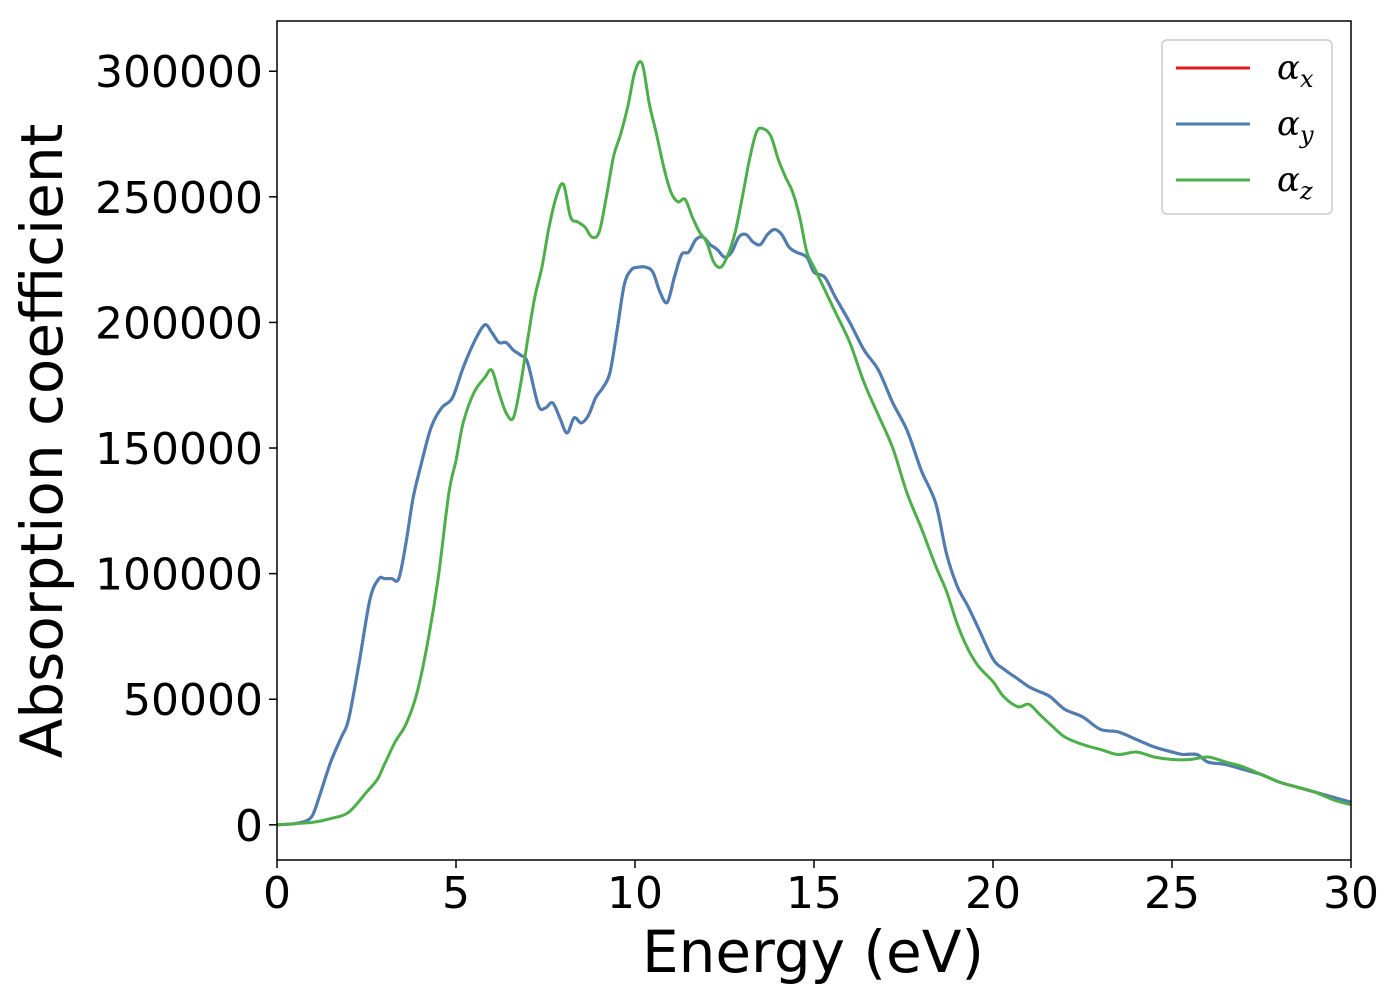 This screenshot has height=1000, width=1400. Describe the element at coordinates (456, 893) in the screenshot. I see `x-tick-label: 5` at that location.